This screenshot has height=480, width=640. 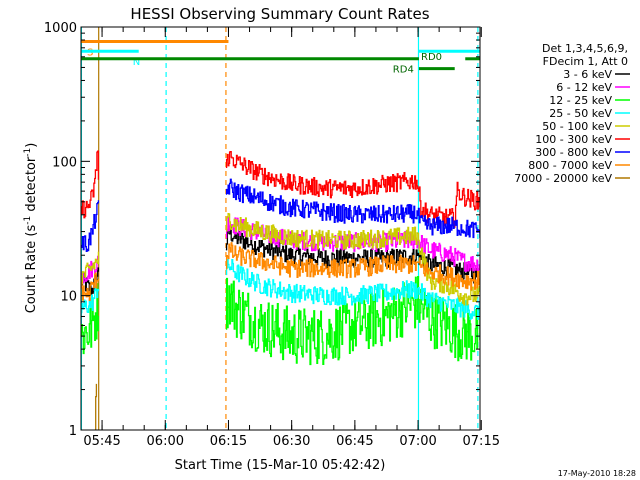 I want to click on y-tick-label-2: 100, so click(x=64, y=162).